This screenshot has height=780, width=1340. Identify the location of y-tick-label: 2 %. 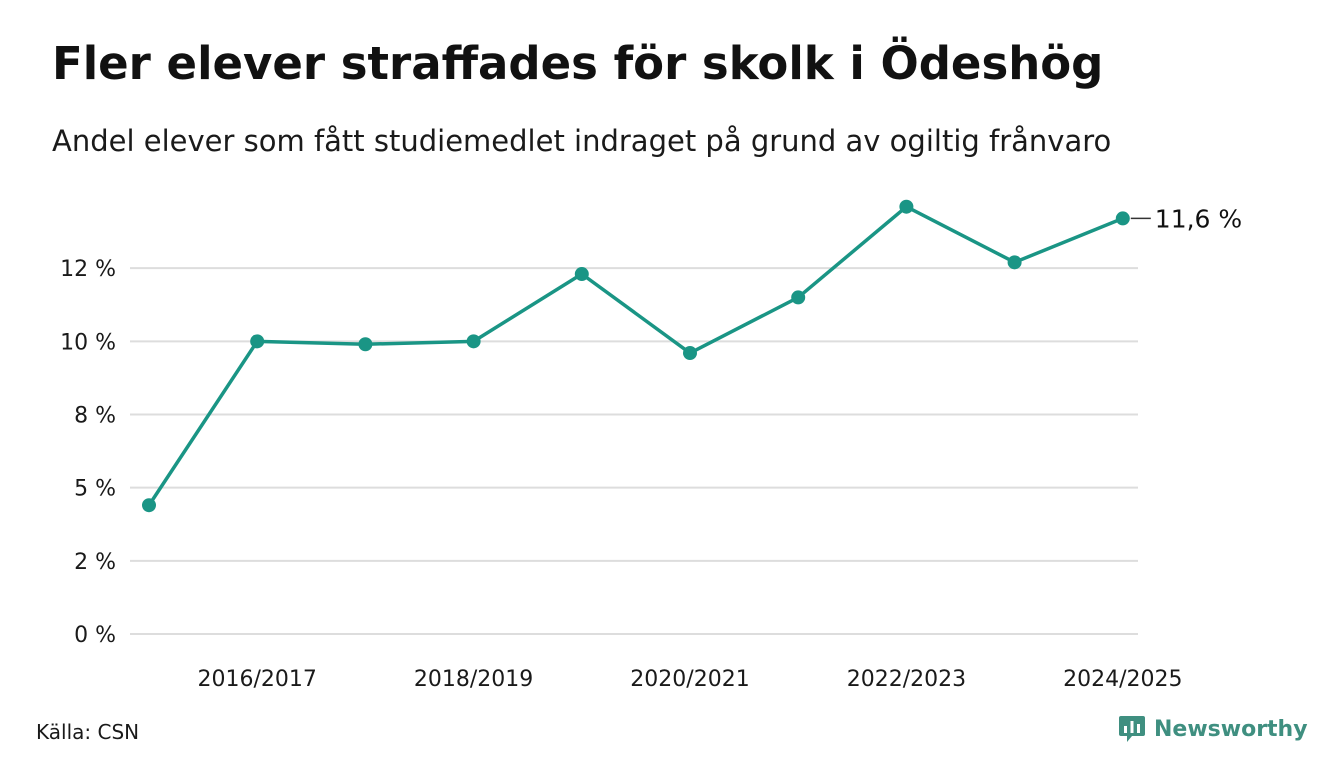
(95, 562).